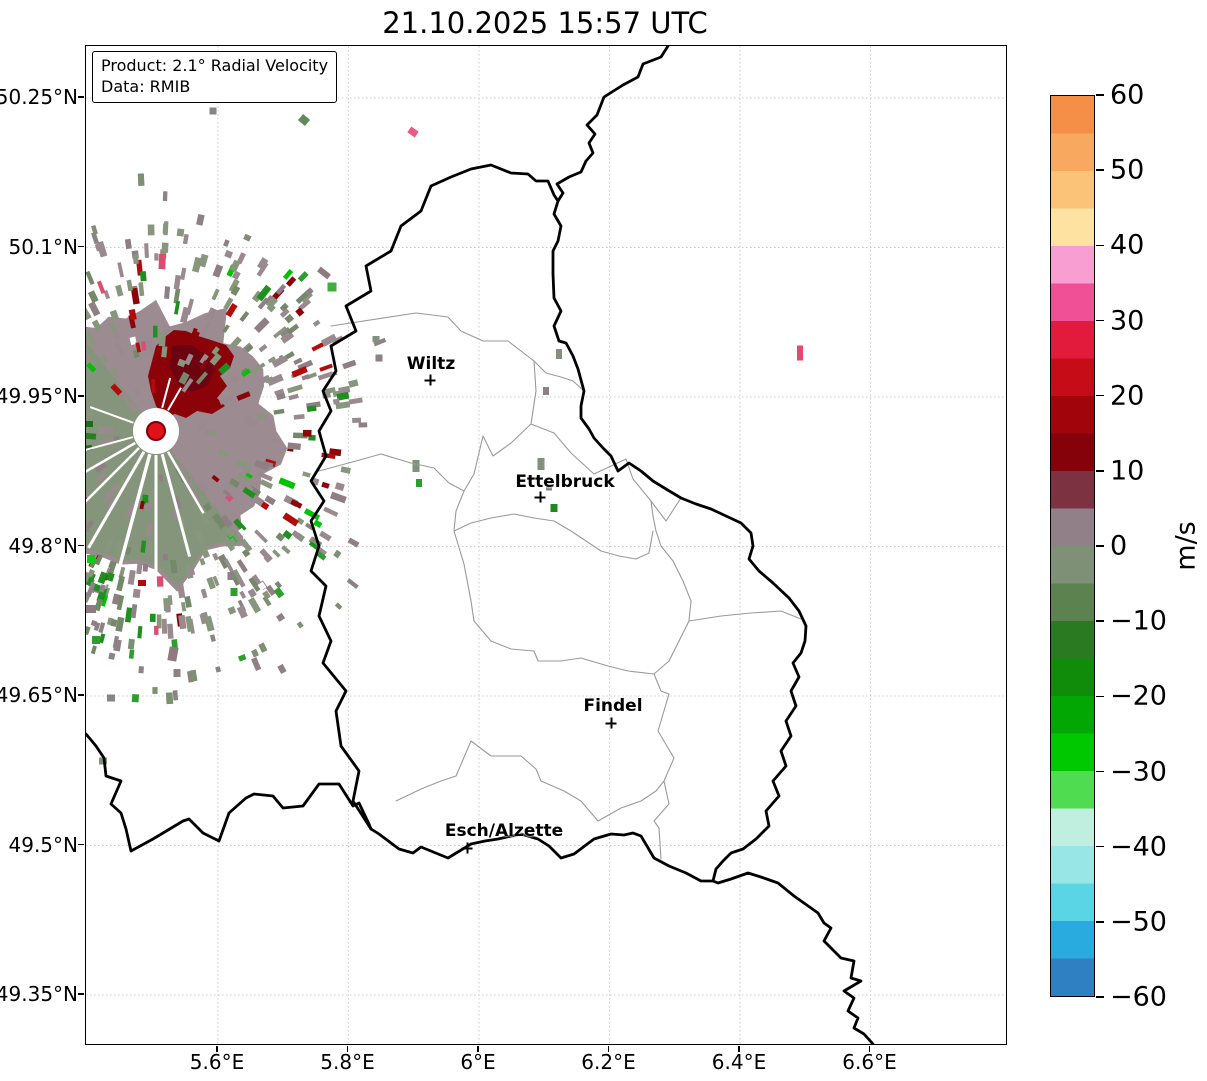  I want to click on colorbar-tick-label: −40, so click(1138, 847).